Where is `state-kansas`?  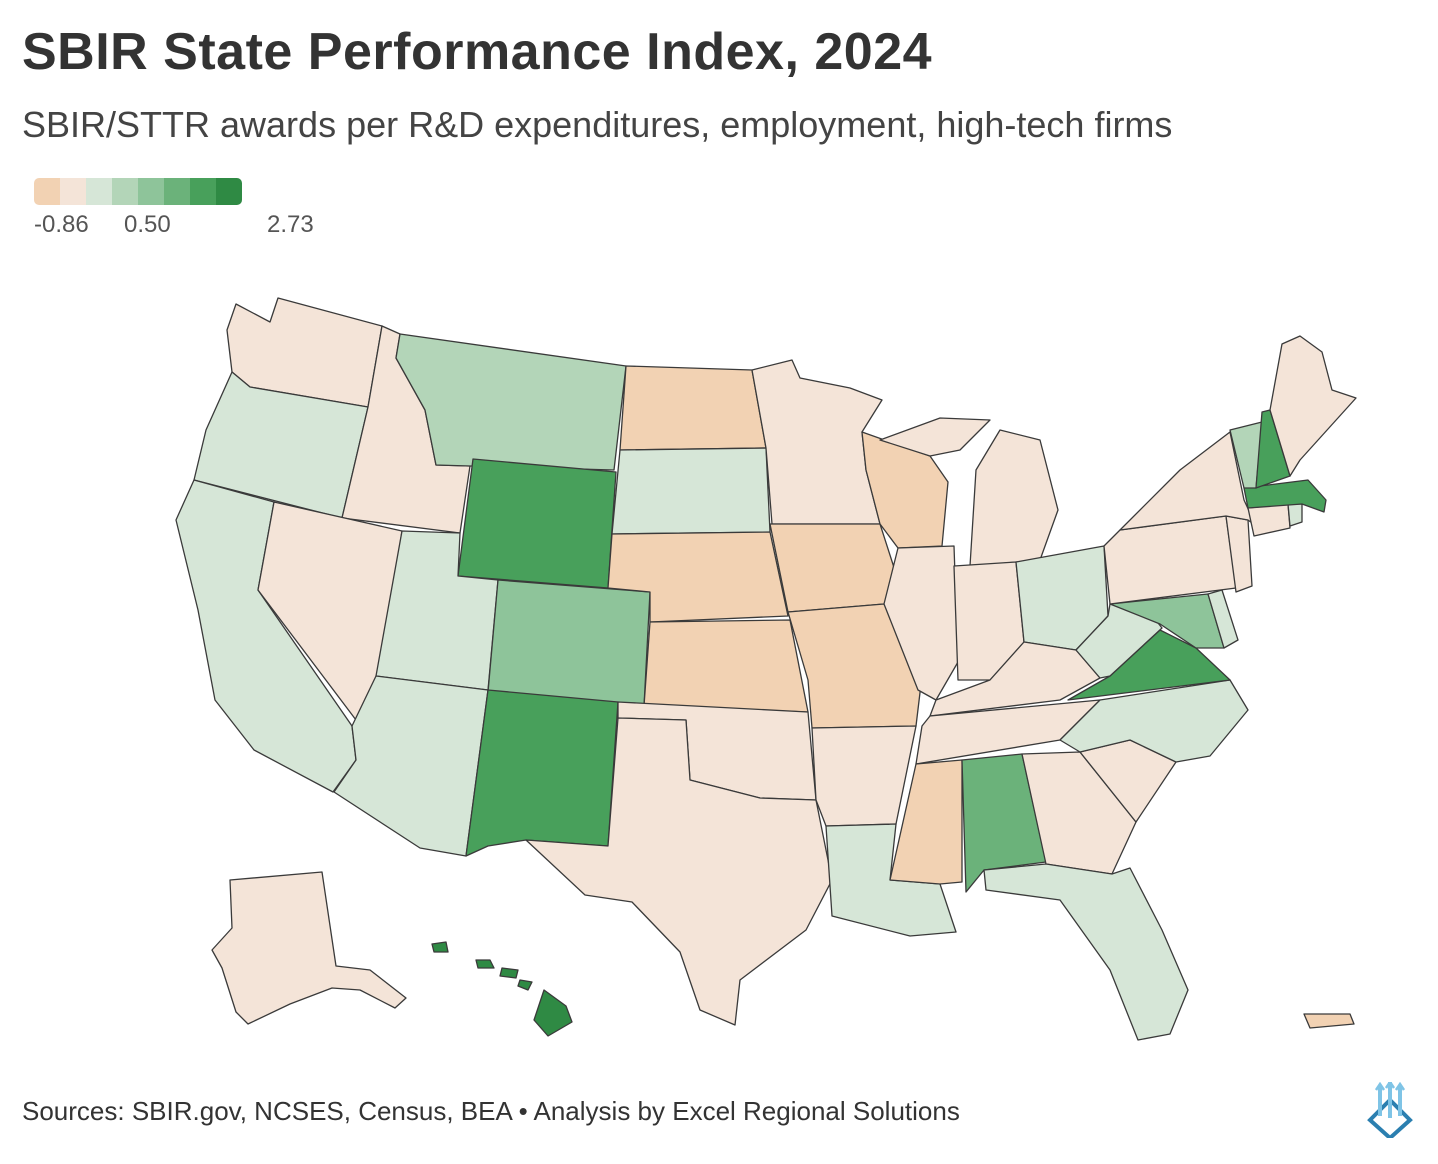 state-kansas is located at coordinates (726, 666).